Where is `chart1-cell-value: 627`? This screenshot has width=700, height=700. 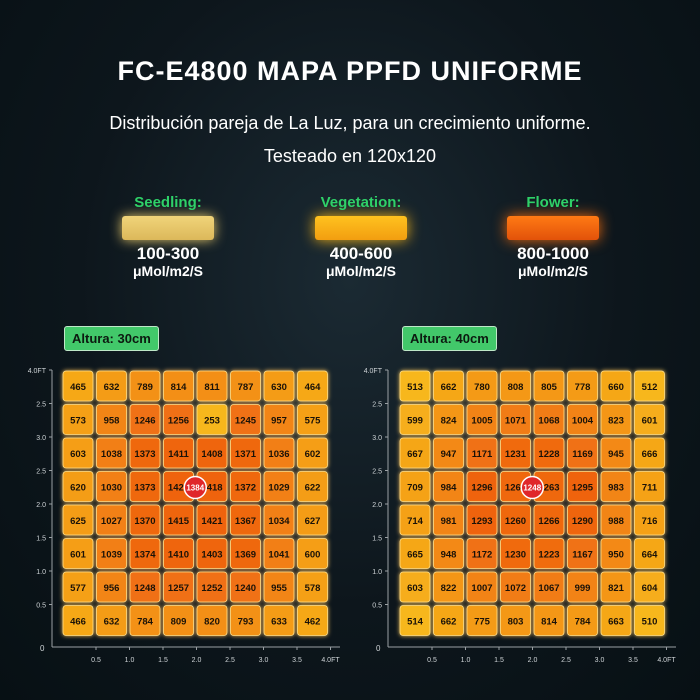
chart1-cell-value: 627 is located at coordinates (313, 521).